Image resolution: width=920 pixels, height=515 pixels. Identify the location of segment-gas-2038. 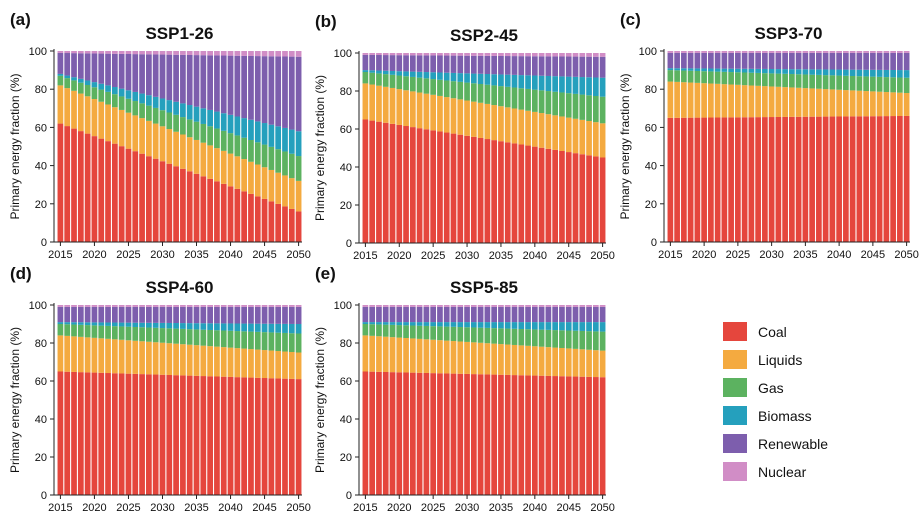
(217, 138).